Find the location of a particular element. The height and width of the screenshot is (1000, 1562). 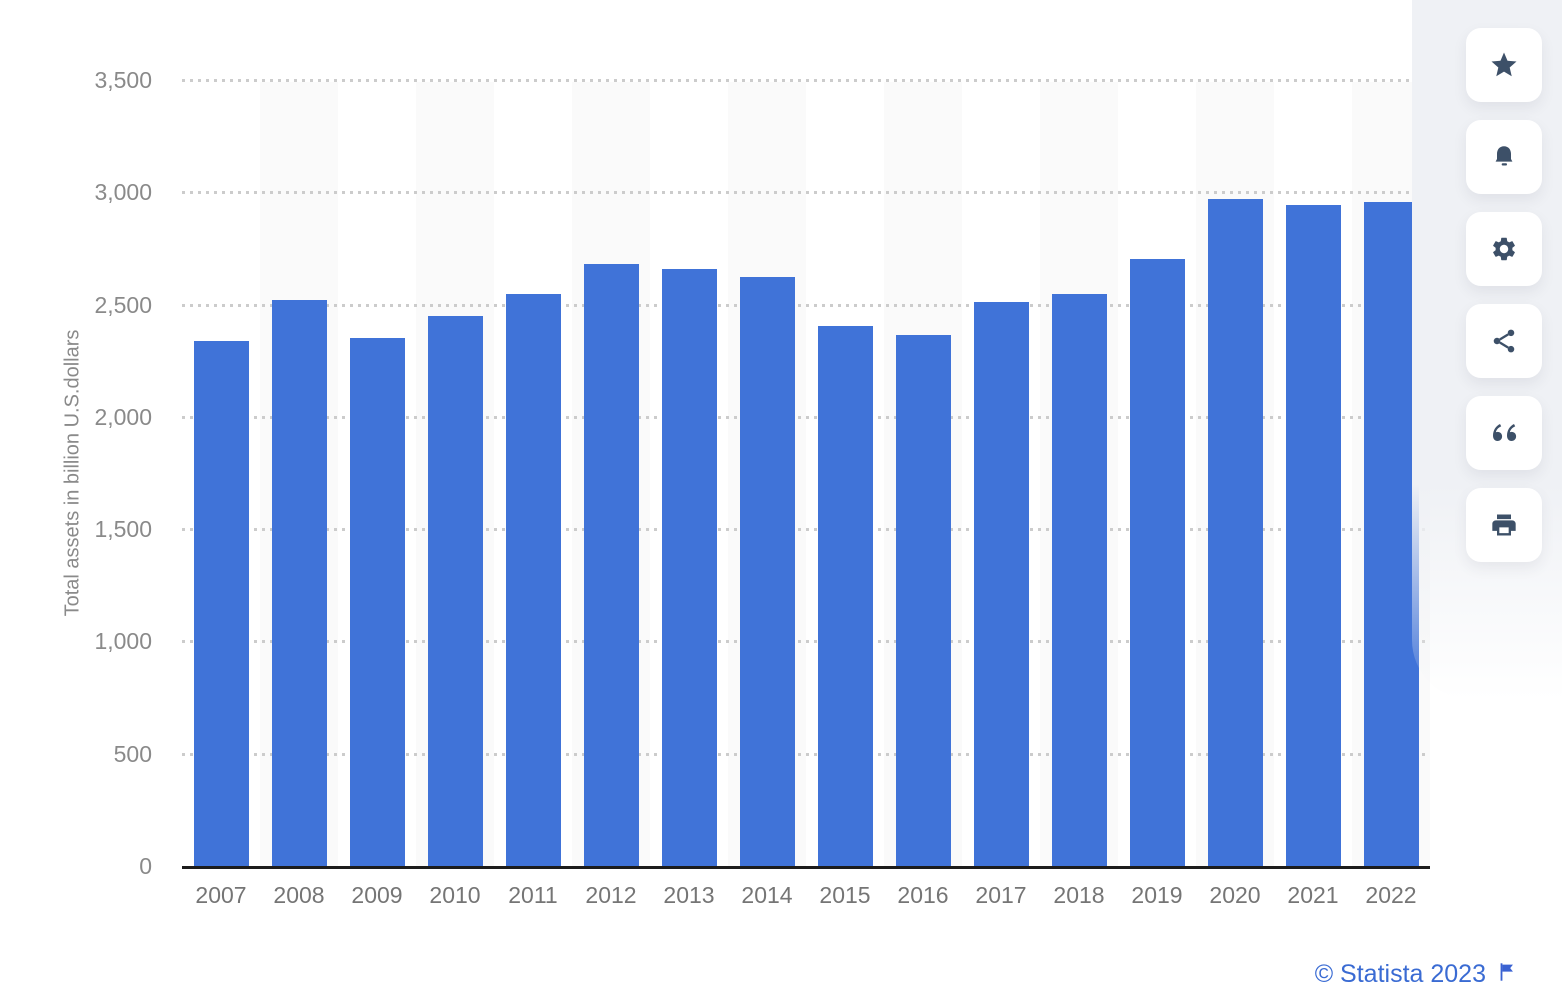

x-tick-2020: 2020 is located at coordinates (1235, 895).